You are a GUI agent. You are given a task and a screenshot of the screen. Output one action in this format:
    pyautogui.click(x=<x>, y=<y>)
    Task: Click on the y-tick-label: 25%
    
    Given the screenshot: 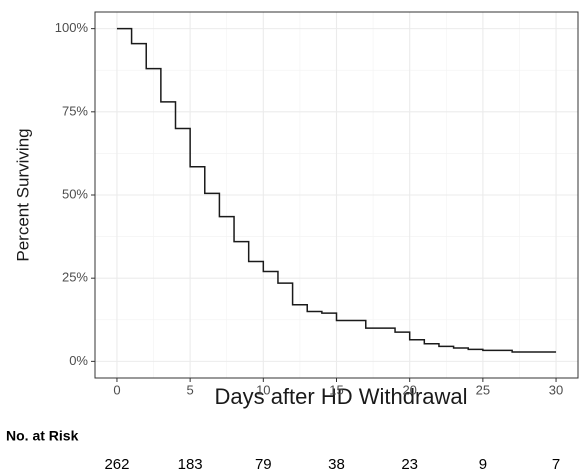 What is the action you would take?
    pyautogui.click(x=75, y=277)
    